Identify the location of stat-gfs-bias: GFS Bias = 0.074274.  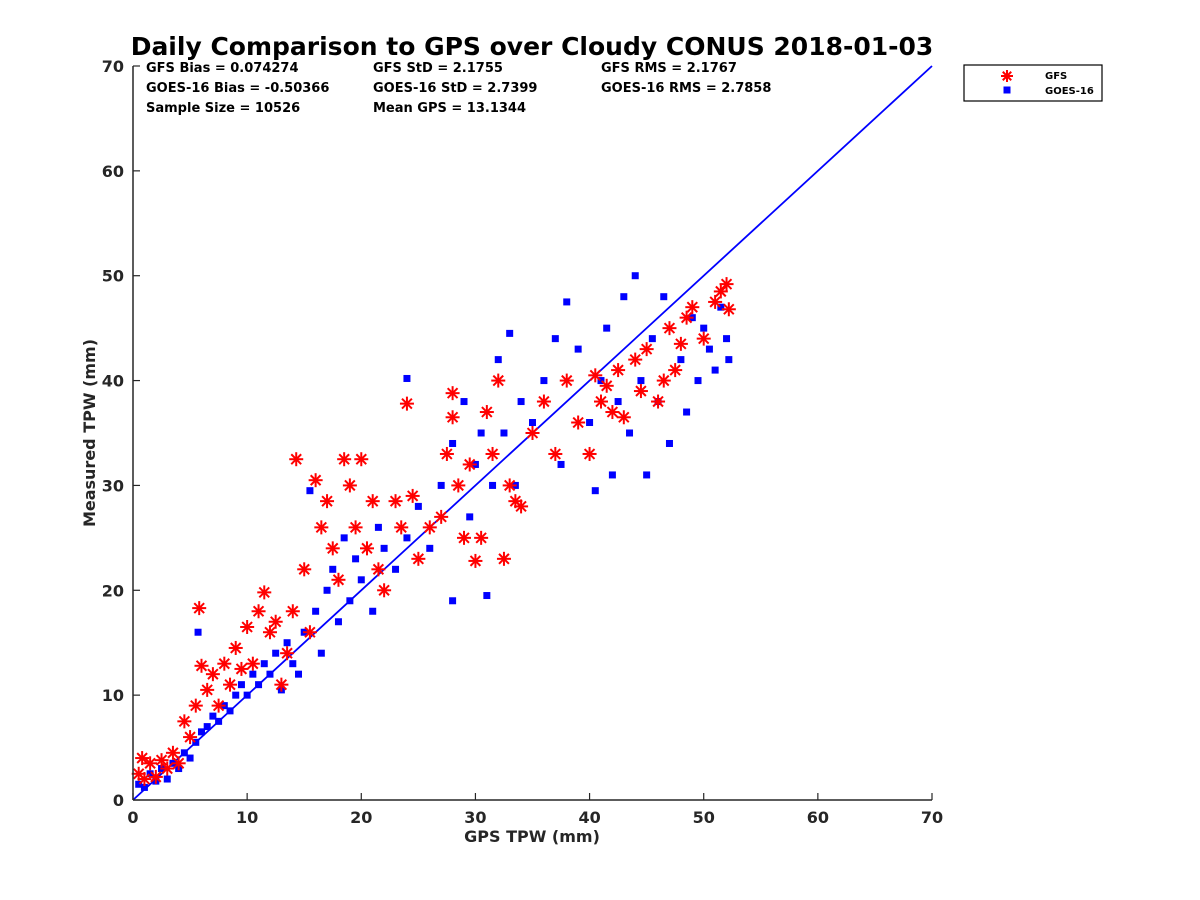
(222, 68).